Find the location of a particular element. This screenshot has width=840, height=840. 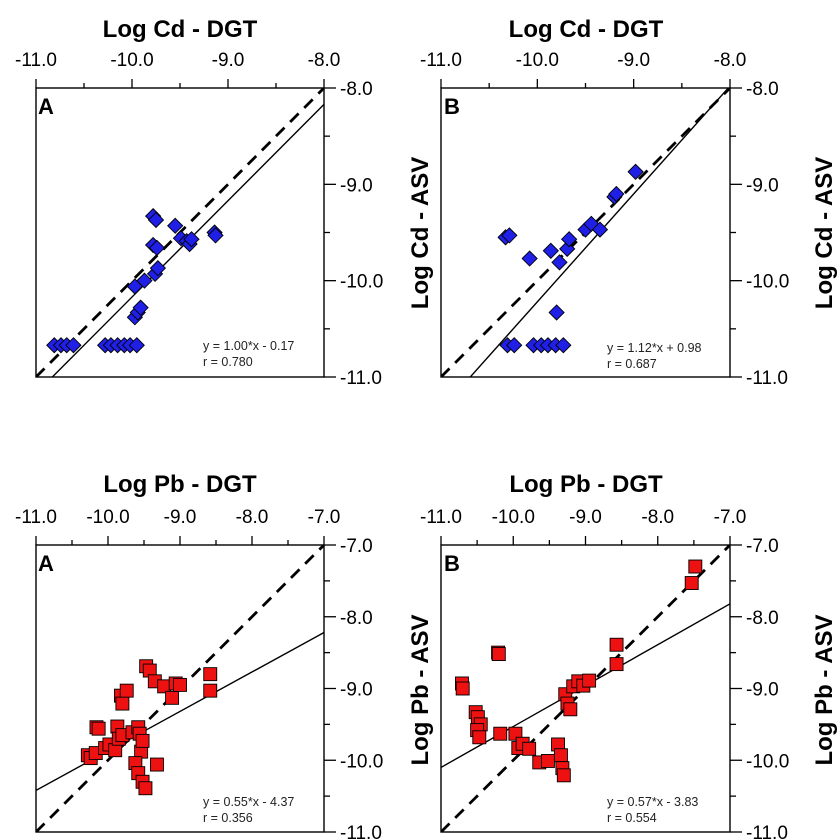

chart-cd-b-x-tick-label-2: -9.0 is located at coordinates (633, 60).